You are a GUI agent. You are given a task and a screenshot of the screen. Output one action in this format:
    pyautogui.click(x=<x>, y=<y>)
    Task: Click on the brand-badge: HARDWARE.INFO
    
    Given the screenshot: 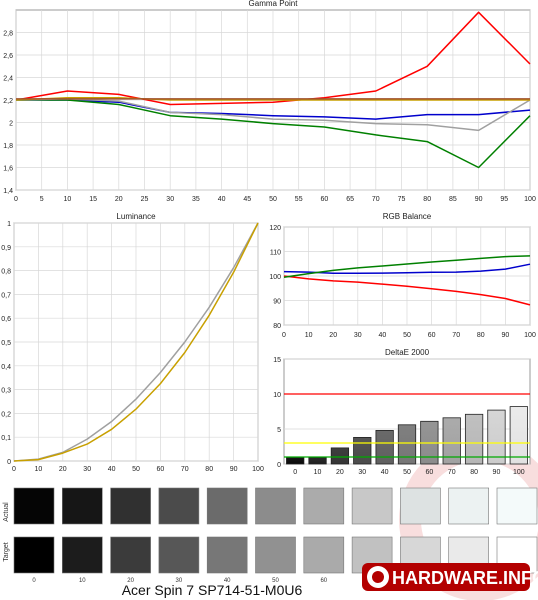 What is the action you would take?
    pyautogui.click(x=450, y=577)
    